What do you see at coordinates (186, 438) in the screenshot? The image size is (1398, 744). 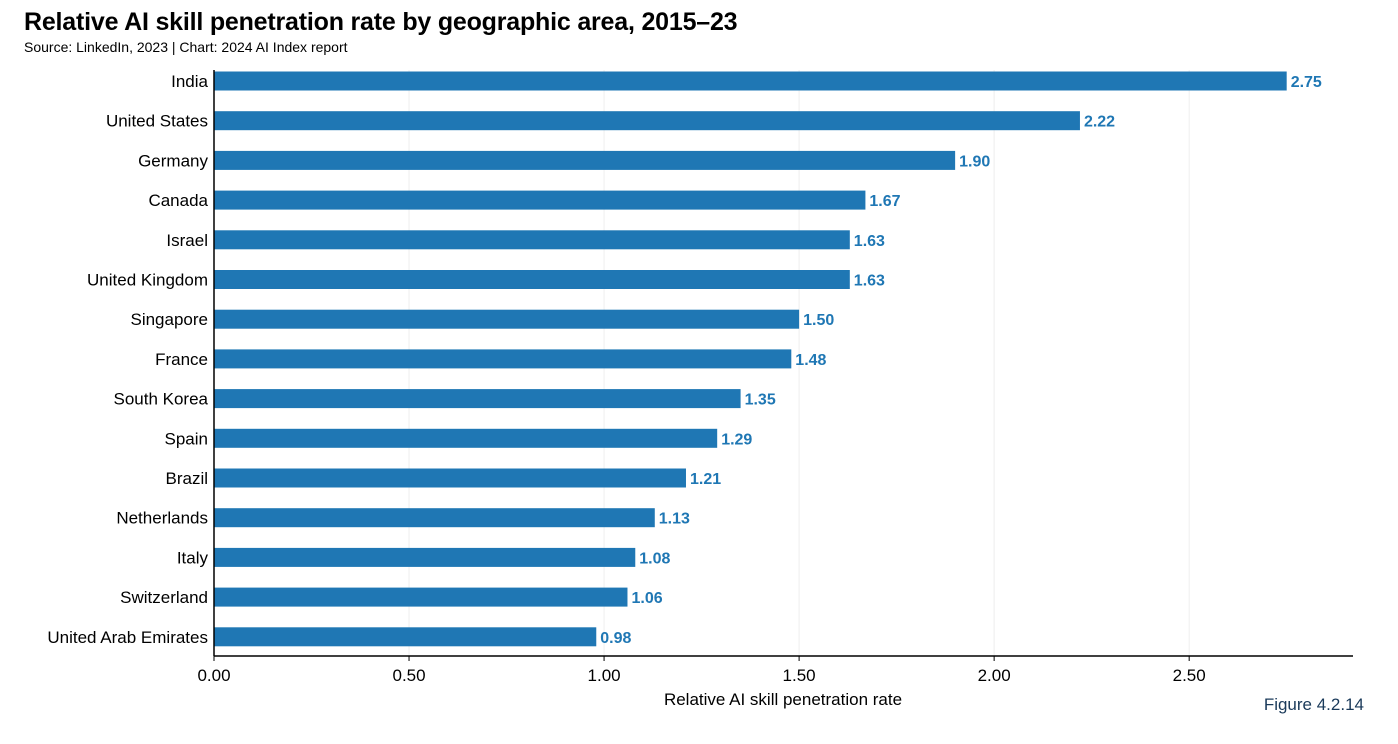 I see `category-label: Spain` at bounding box center [186, 438].